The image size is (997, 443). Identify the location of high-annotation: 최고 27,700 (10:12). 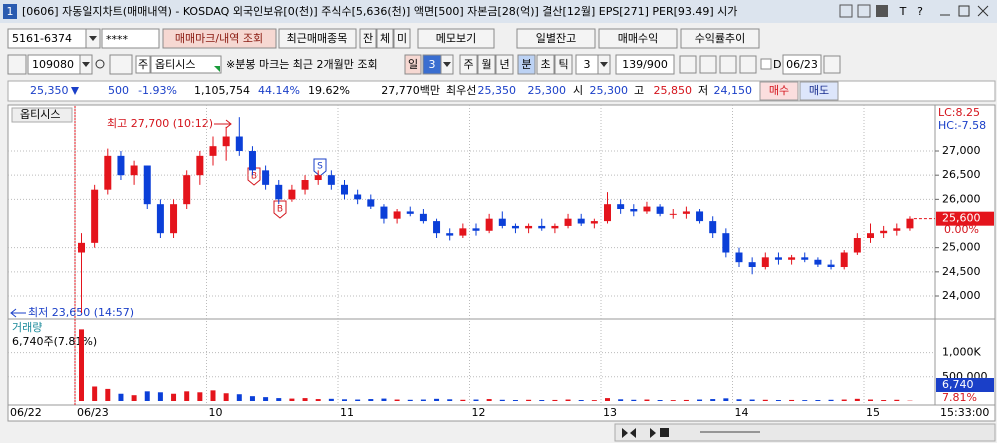
(160, 123).